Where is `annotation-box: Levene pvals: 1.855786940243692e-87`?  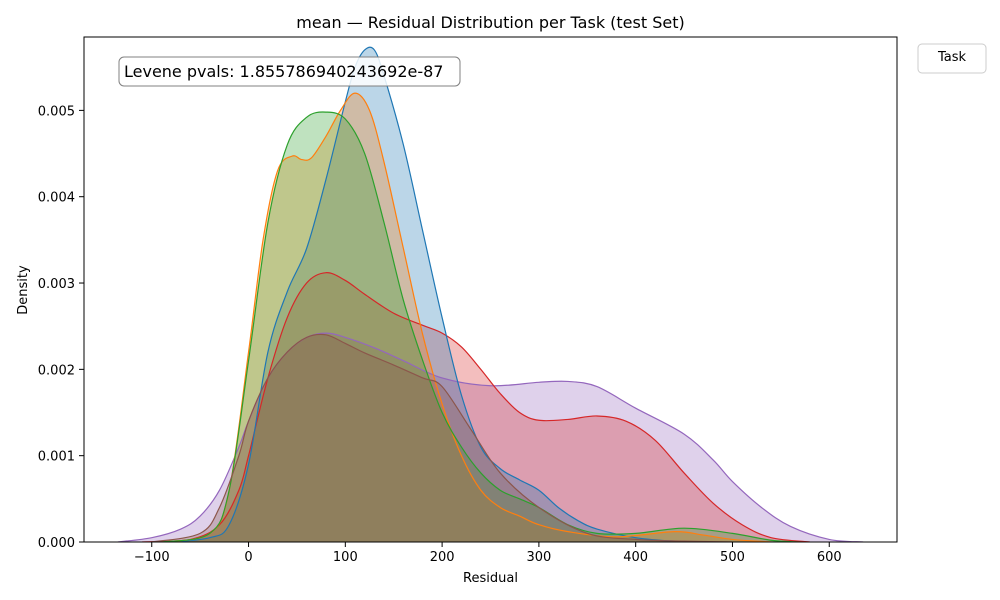 annotation-box: Levene pvals: 1.855786940243692e-87 is located at coordinates (289, 71).